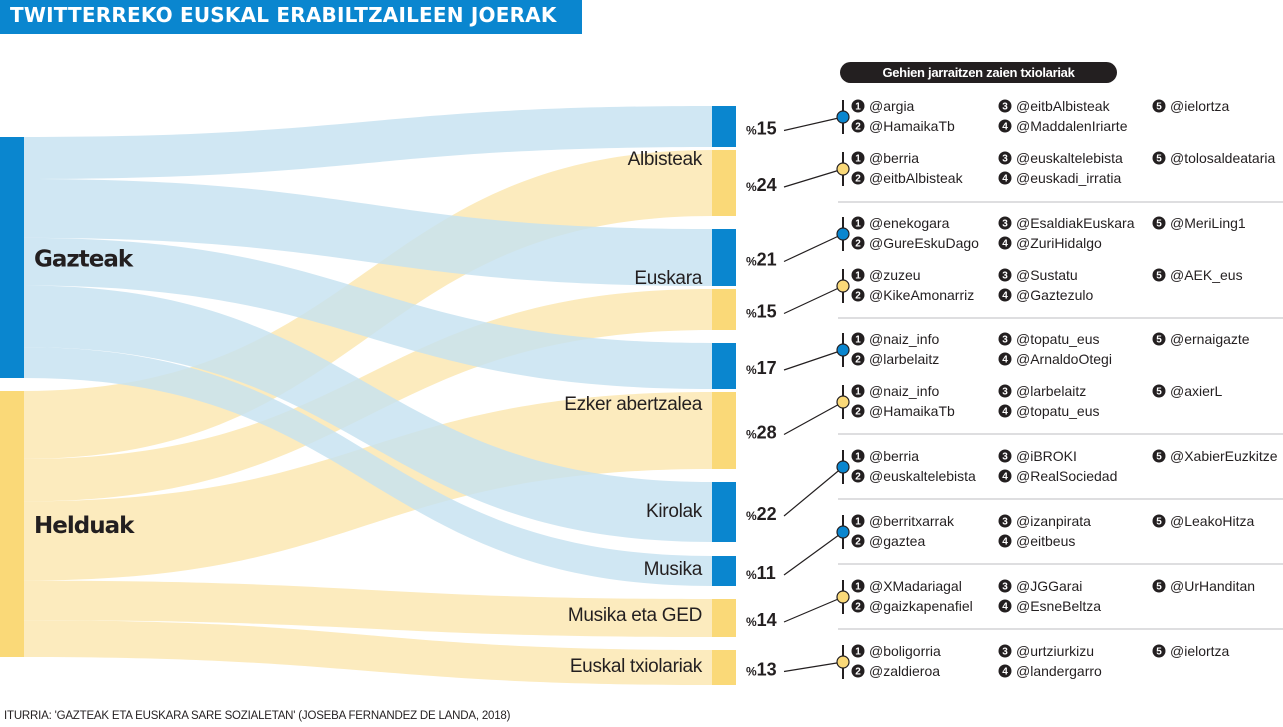  What do you see at coordinates (724, 257) in the screenshot?
I see `topic-bar-euskara-gazteak` at bounding box center [724, 257].